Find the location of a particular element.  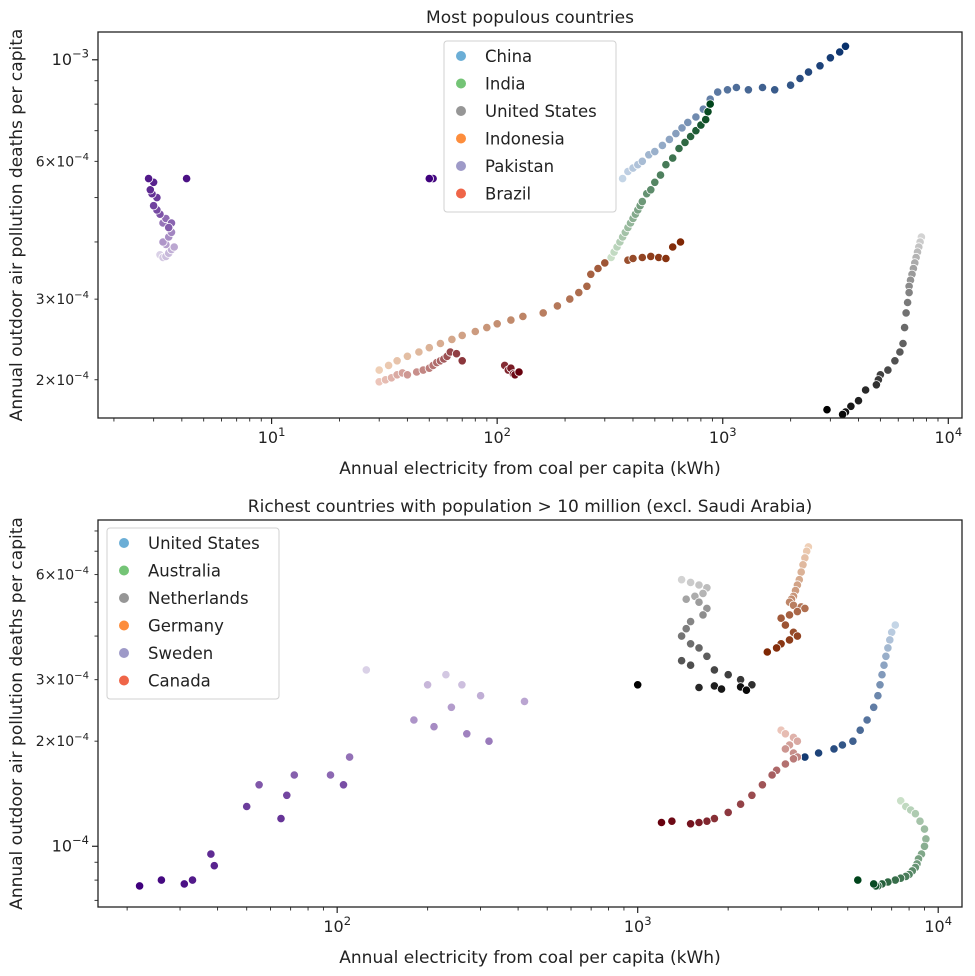

x-tick-label: 10² is located at coordinates (497, 436).